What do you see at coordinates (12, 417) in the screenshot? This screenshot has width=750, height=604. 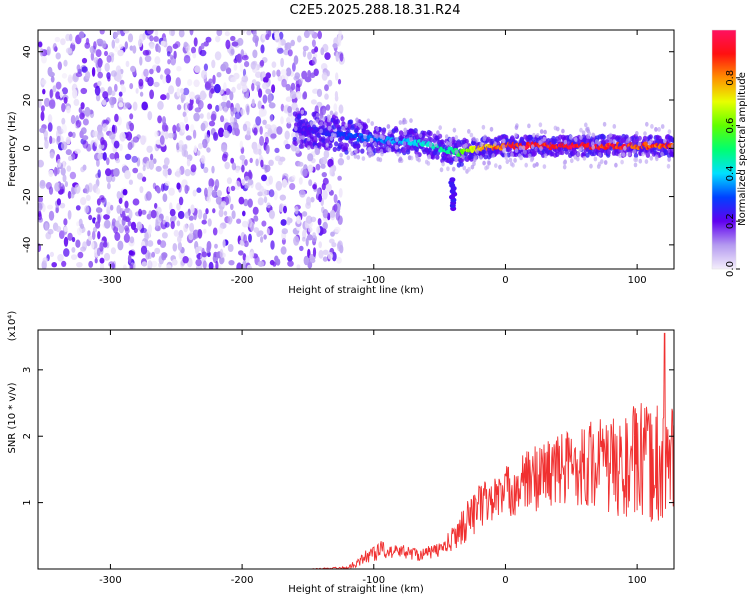 I see `snr-ylabel: SNR (10 * v/v)` at bounding box center [12, 417].